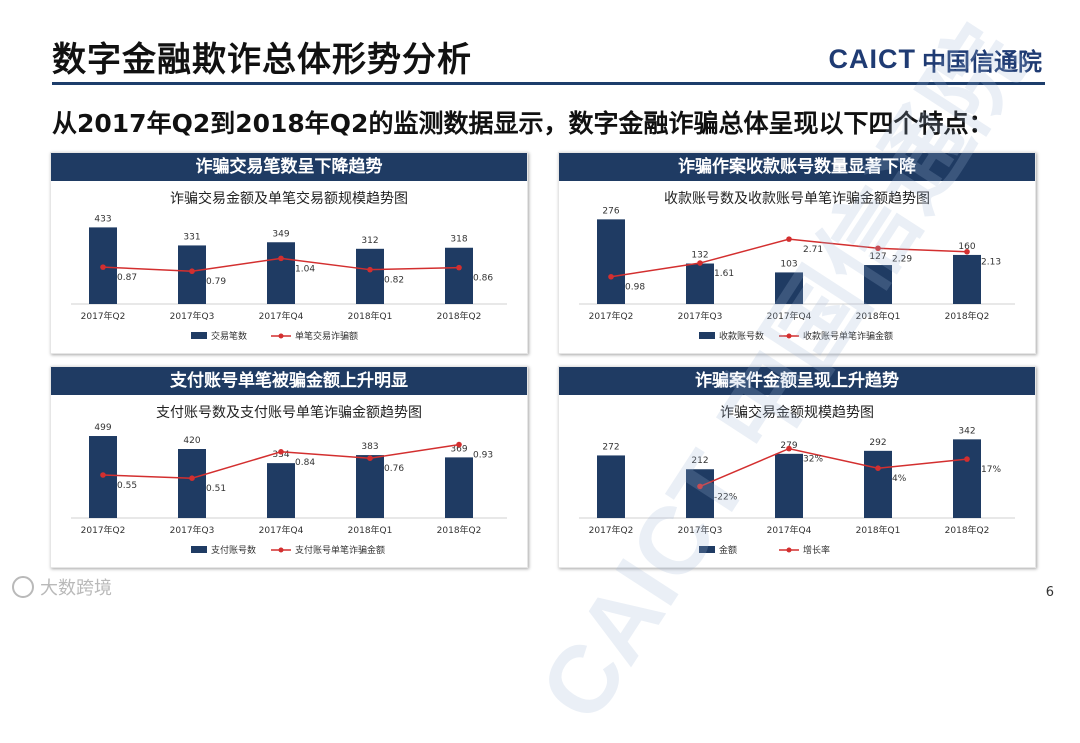 This screenshot has width=1080, height=743. Describe the element at coordinates (728, 550) in the screenshot. I see `legend-bar-label: 金额` at that location.